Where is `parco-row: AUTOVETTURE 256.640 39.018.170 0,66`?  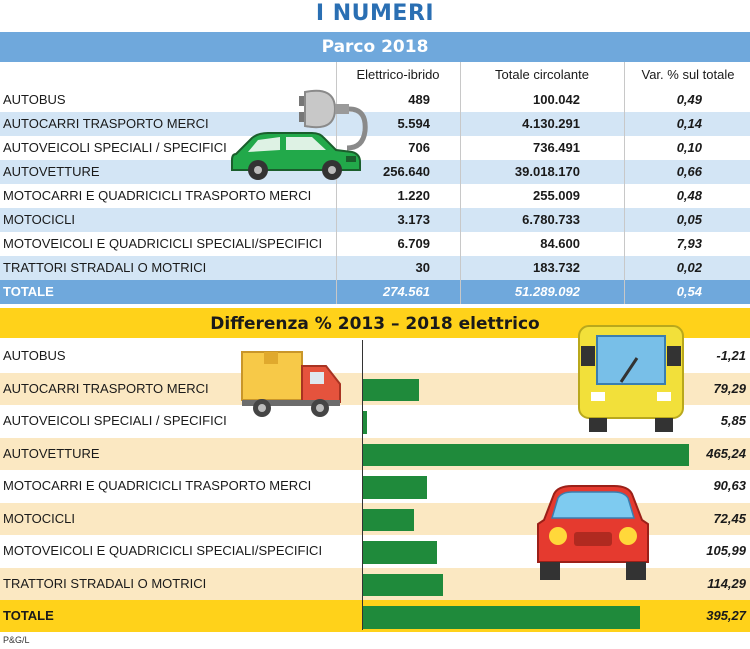
parco-row: AUTOVETTURE 256.640 39.018.170 0,66 is located at coordinates (375, 172).